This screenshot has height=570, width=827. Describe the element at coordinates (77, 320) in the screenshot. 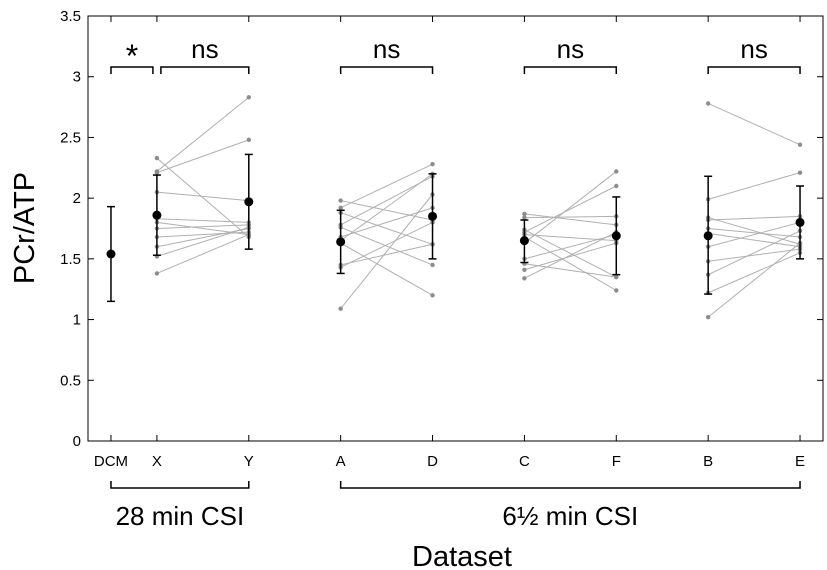

I see `y-tick-label: 1` at that location.